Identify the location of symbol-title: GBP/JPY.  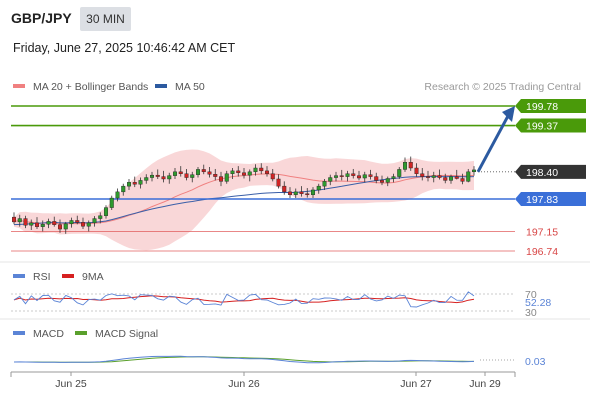
(41, 18).